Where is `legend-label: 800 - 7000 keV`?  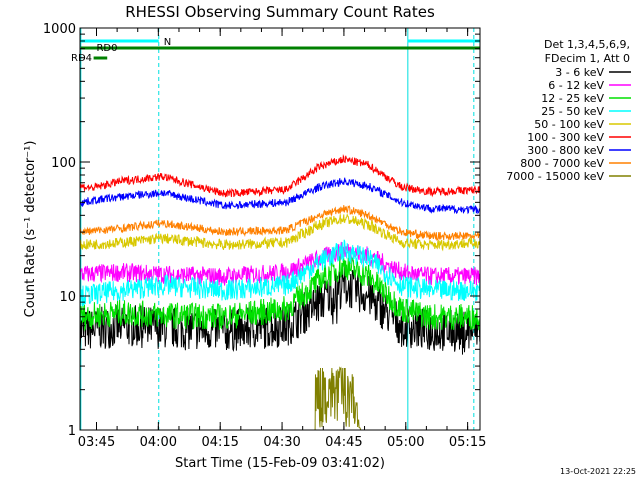
legend-label: 800 - 7000 keV is located at coordinates (562, 163).